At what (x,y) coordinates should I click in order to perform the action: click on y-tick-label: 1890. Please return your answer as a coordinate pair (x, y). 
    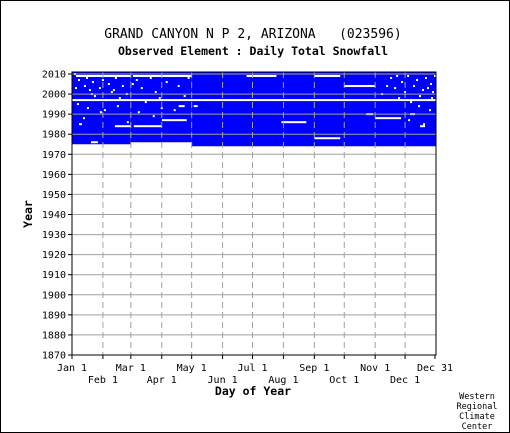
    Looking at the image, I should click on (54, 315).